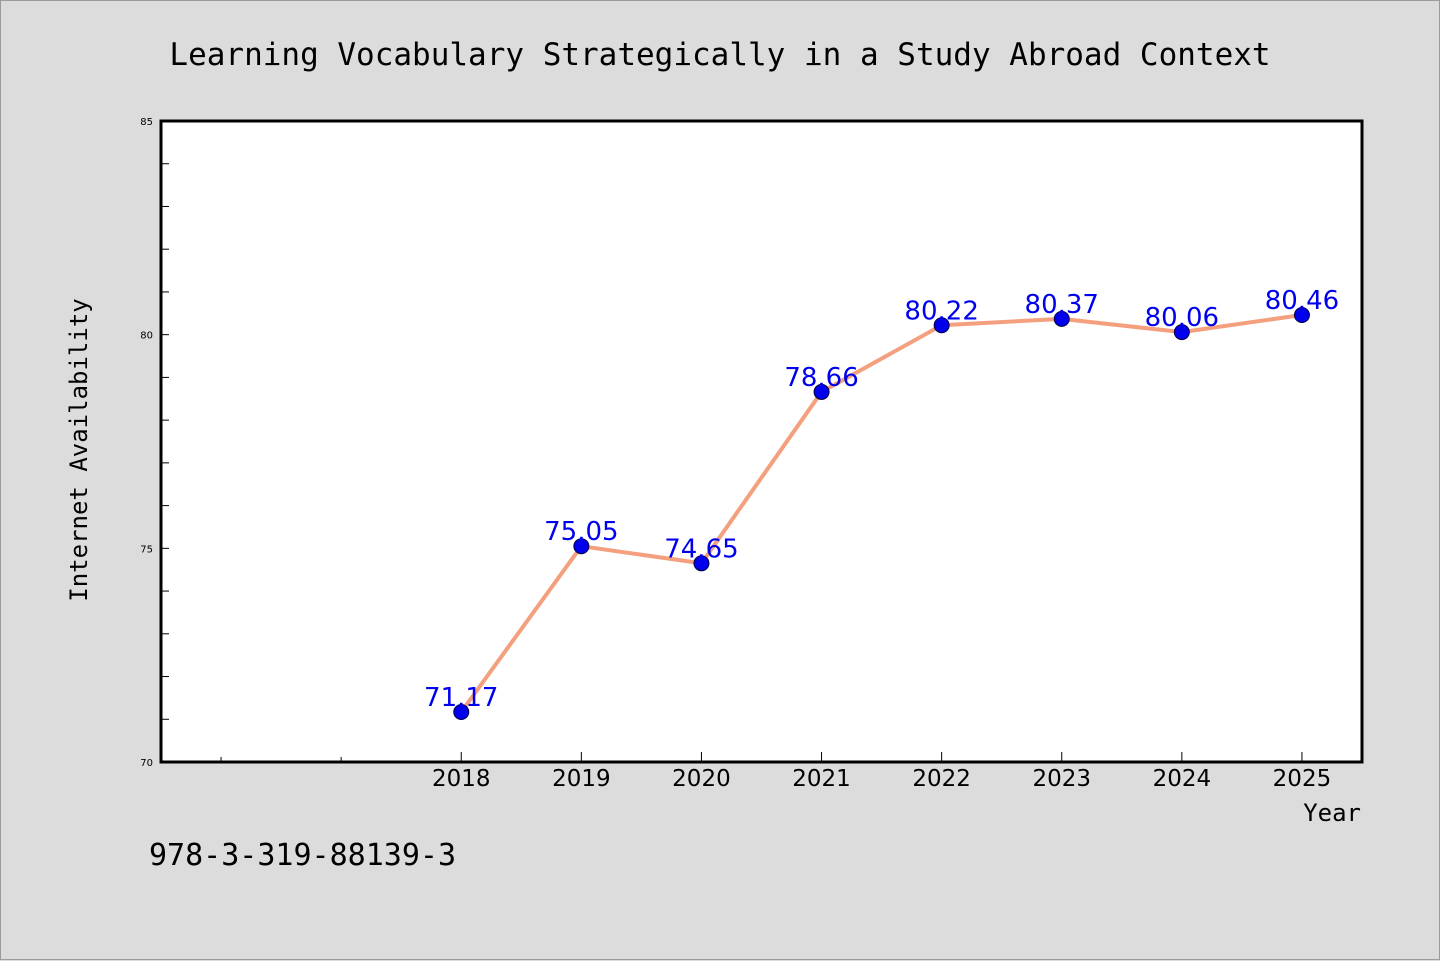 This screenshot has width=1440, height=961. Describe the element at coordinates (1302, 779) in the screenshot. I see `x-tick-label: 2025` at that location.